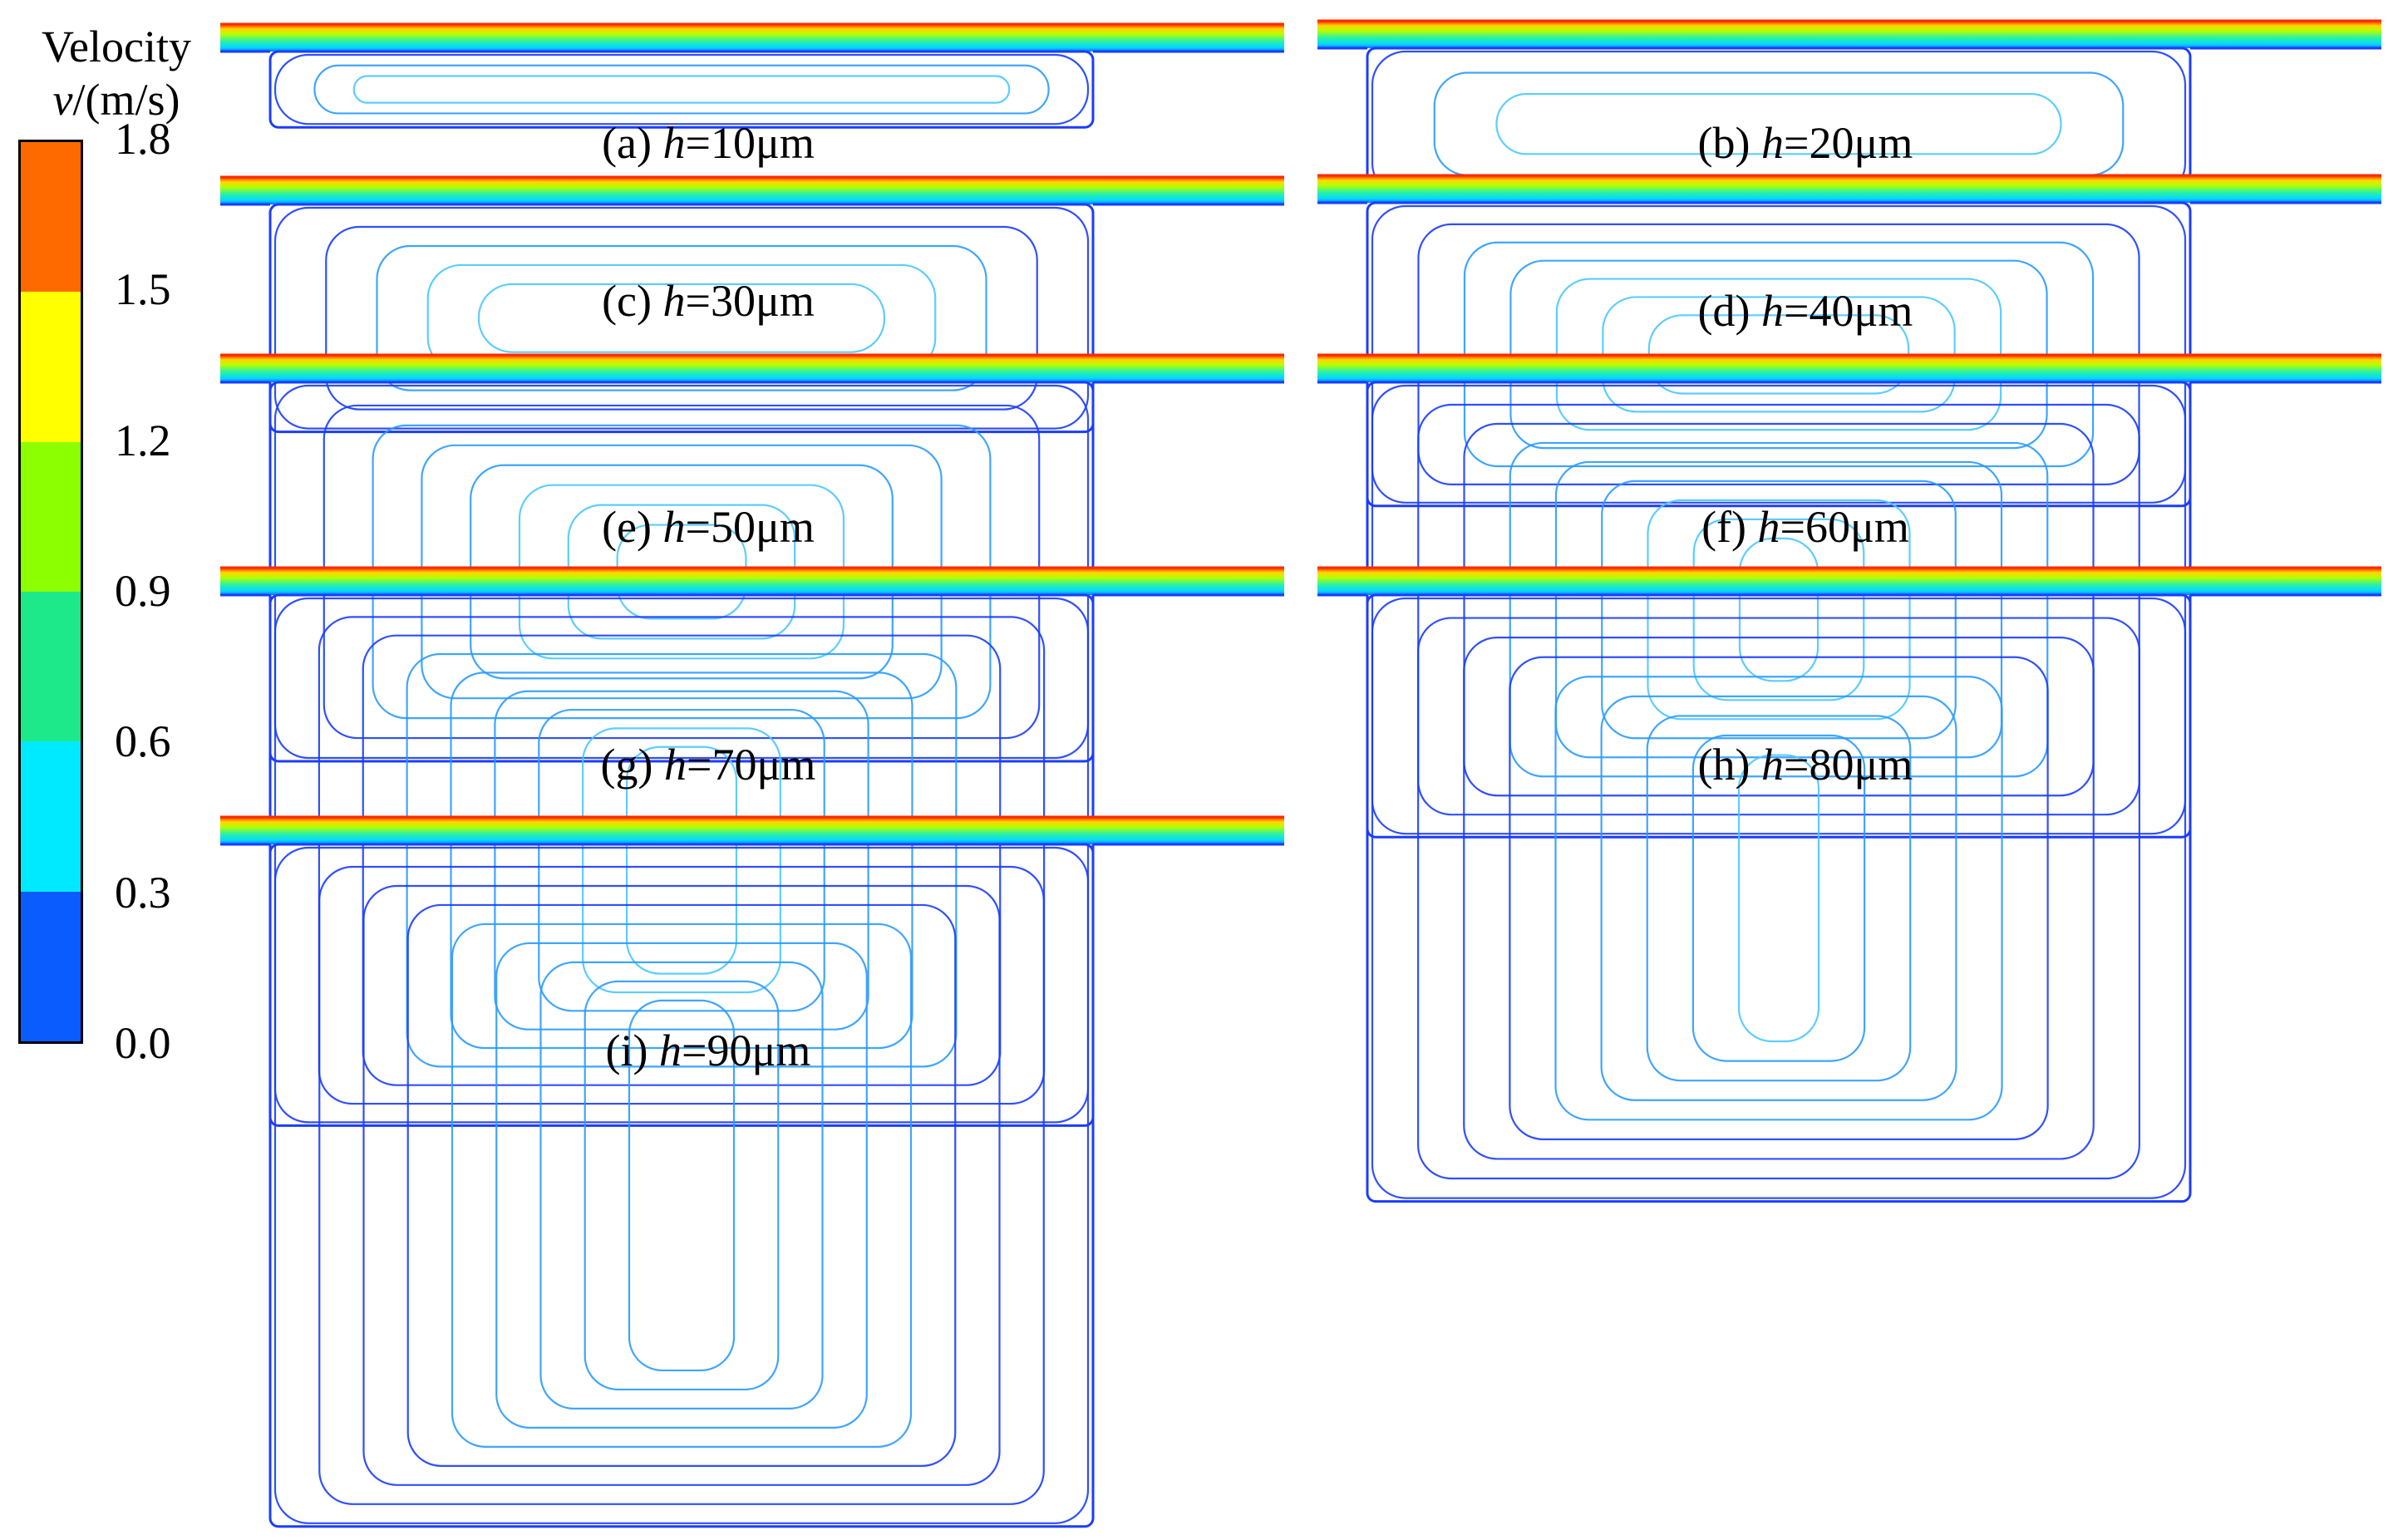  I want to click on streamline-panel-a, so click(752, 75).